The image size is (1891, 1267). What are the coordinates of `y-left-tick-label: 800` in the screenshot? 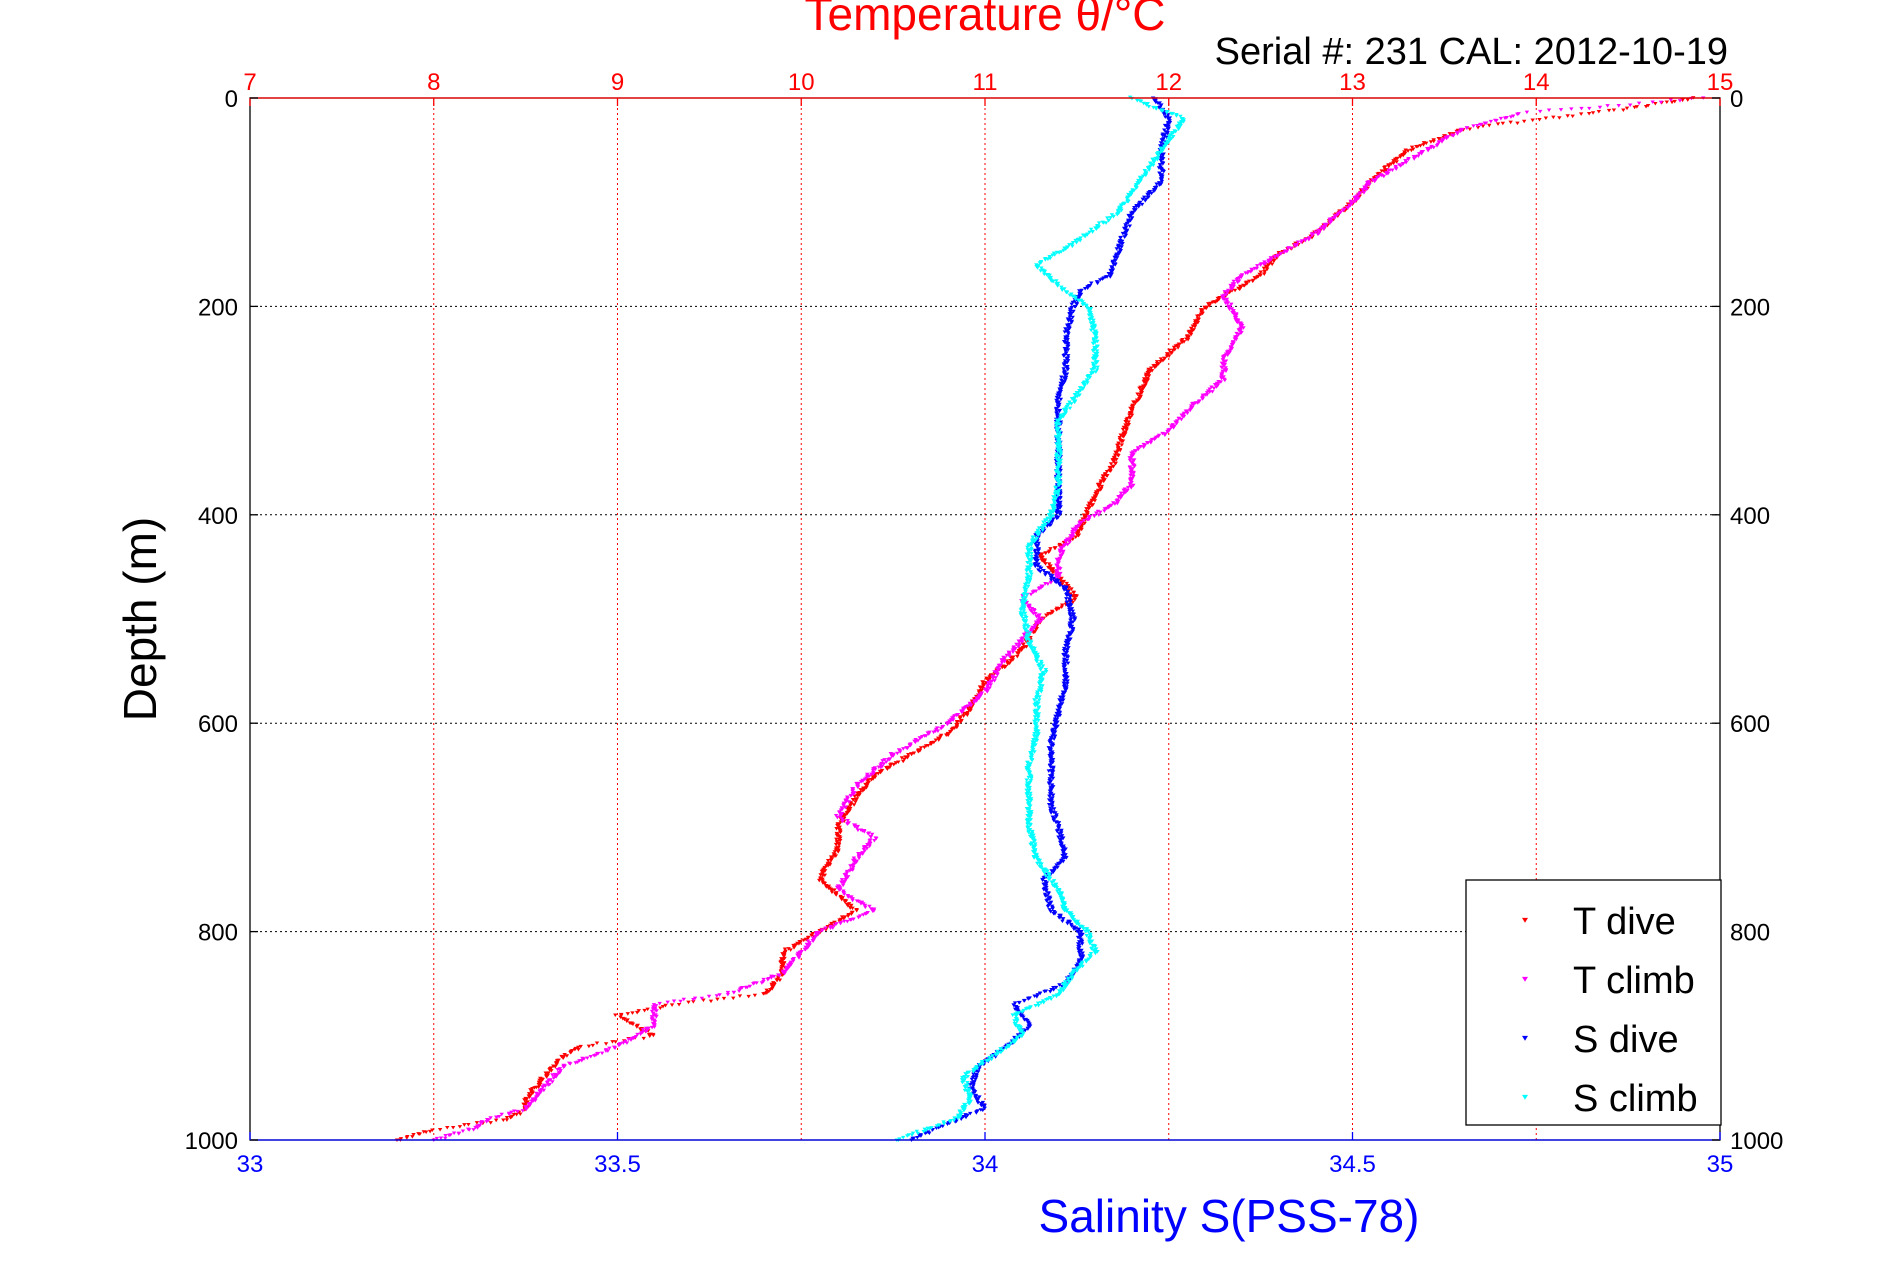 It's located at (218, 933).